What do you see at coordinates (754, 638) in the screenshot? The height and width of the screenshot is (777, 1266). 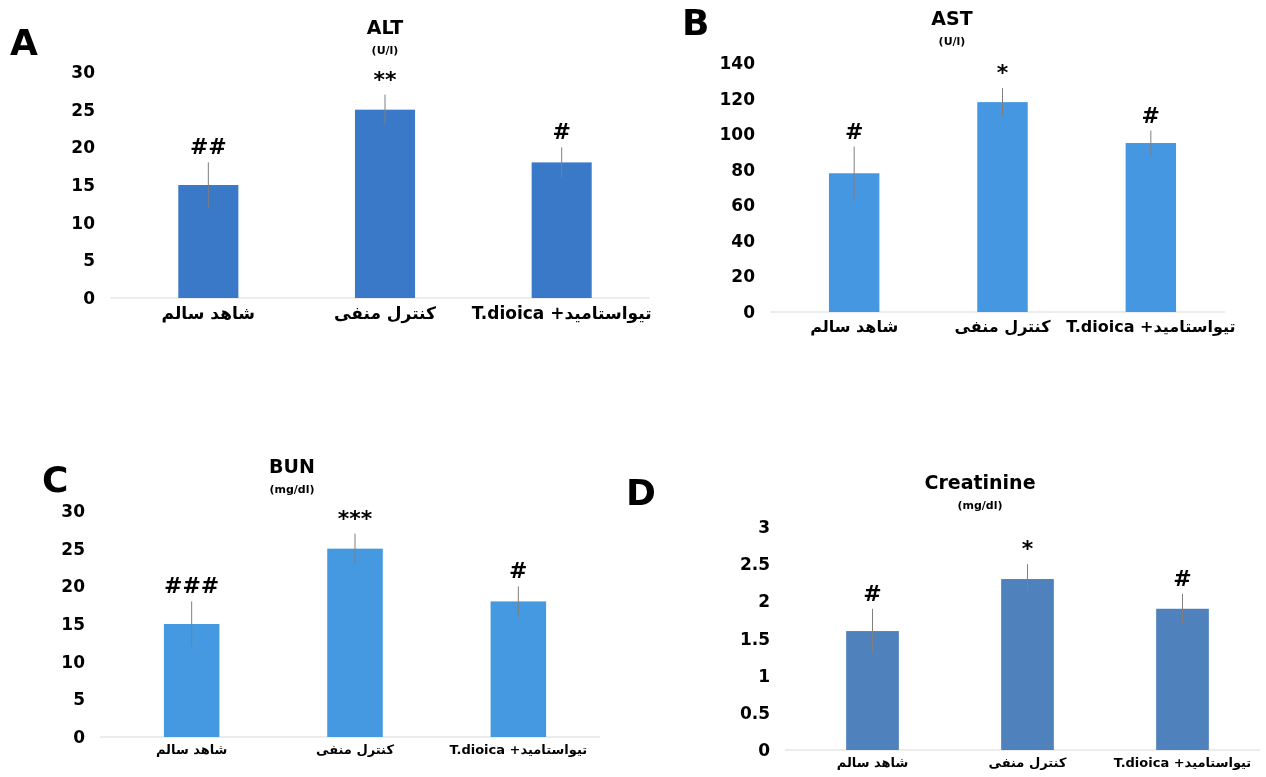 I see `y-tick-label: 1.5` at bounding box center [754, 638].